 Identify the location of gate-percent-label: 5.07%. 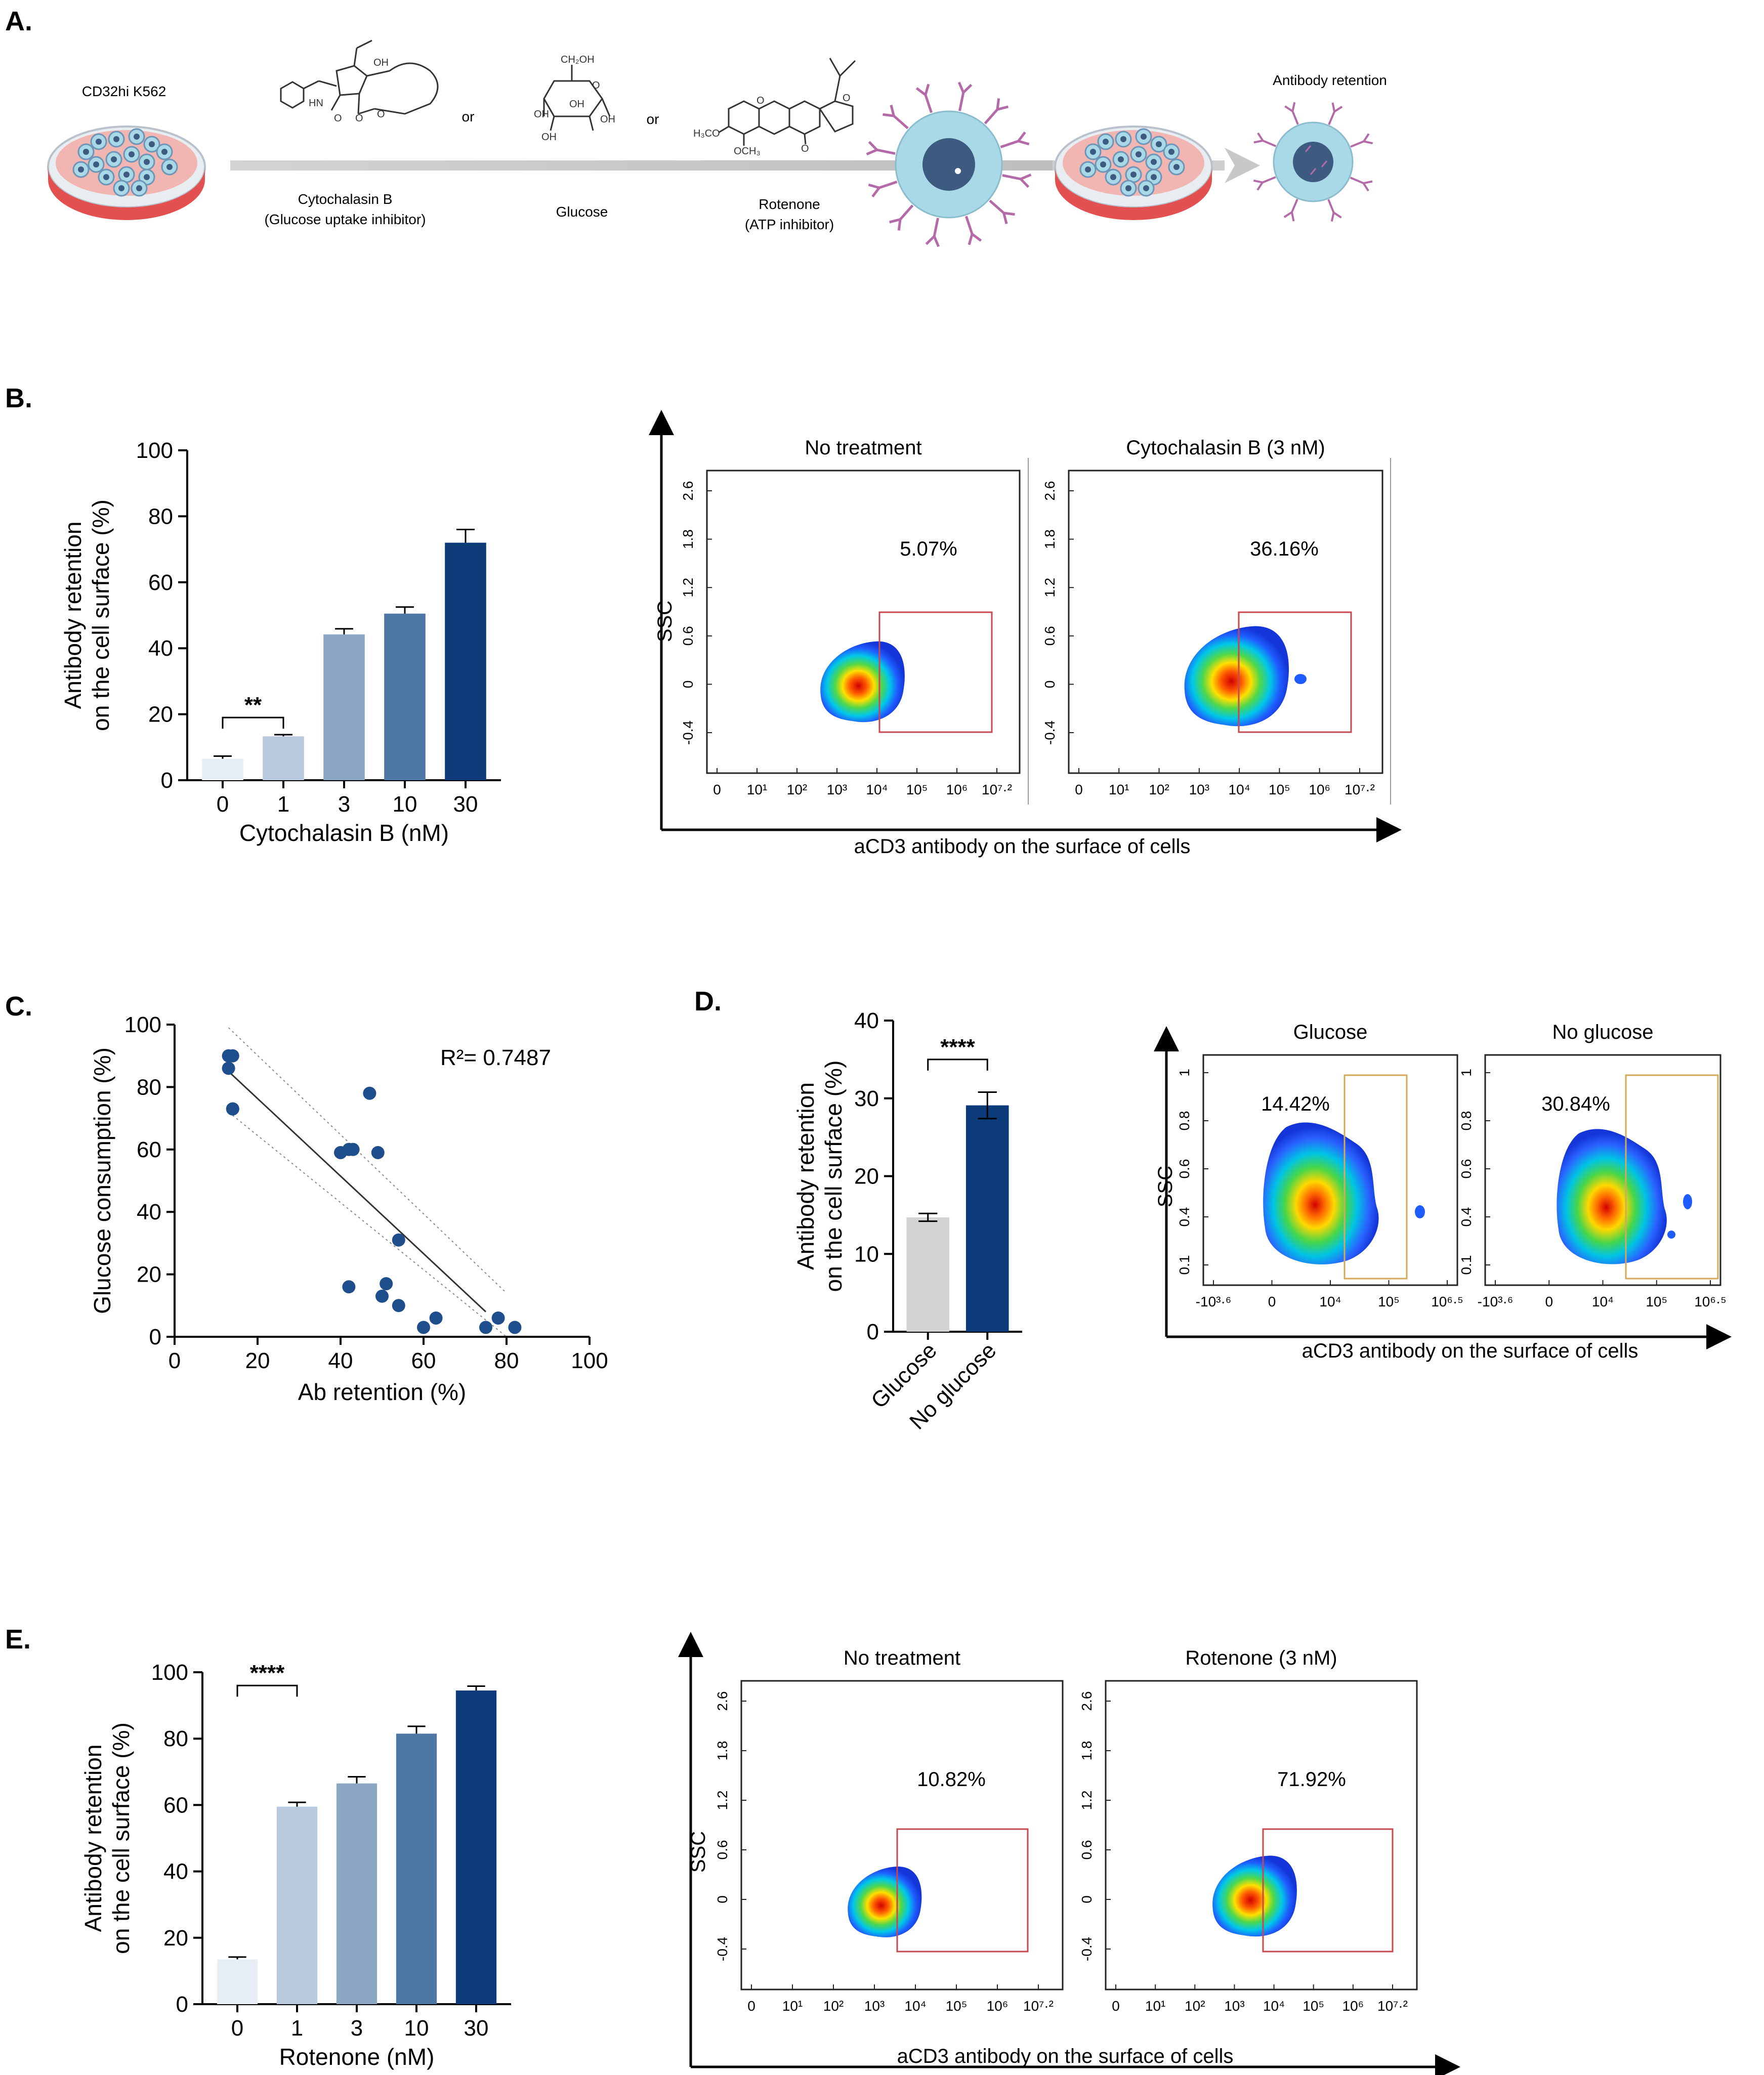
(928, 549).